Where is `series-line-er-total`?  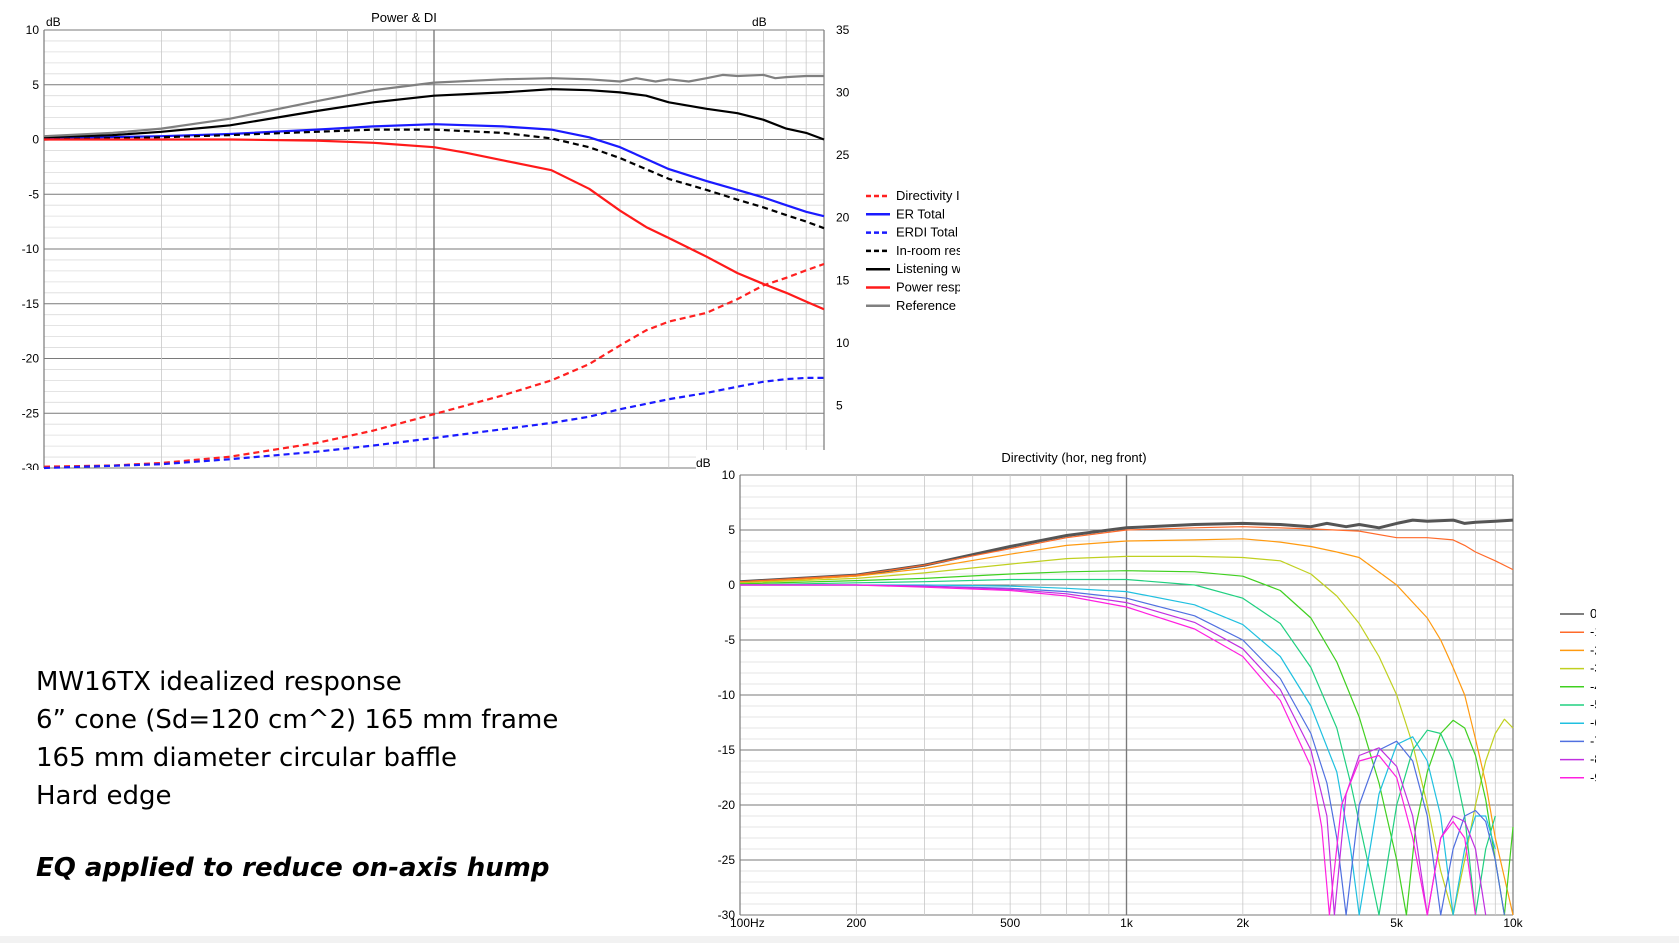
series-line-er-total is located at coordinates (434, 170).